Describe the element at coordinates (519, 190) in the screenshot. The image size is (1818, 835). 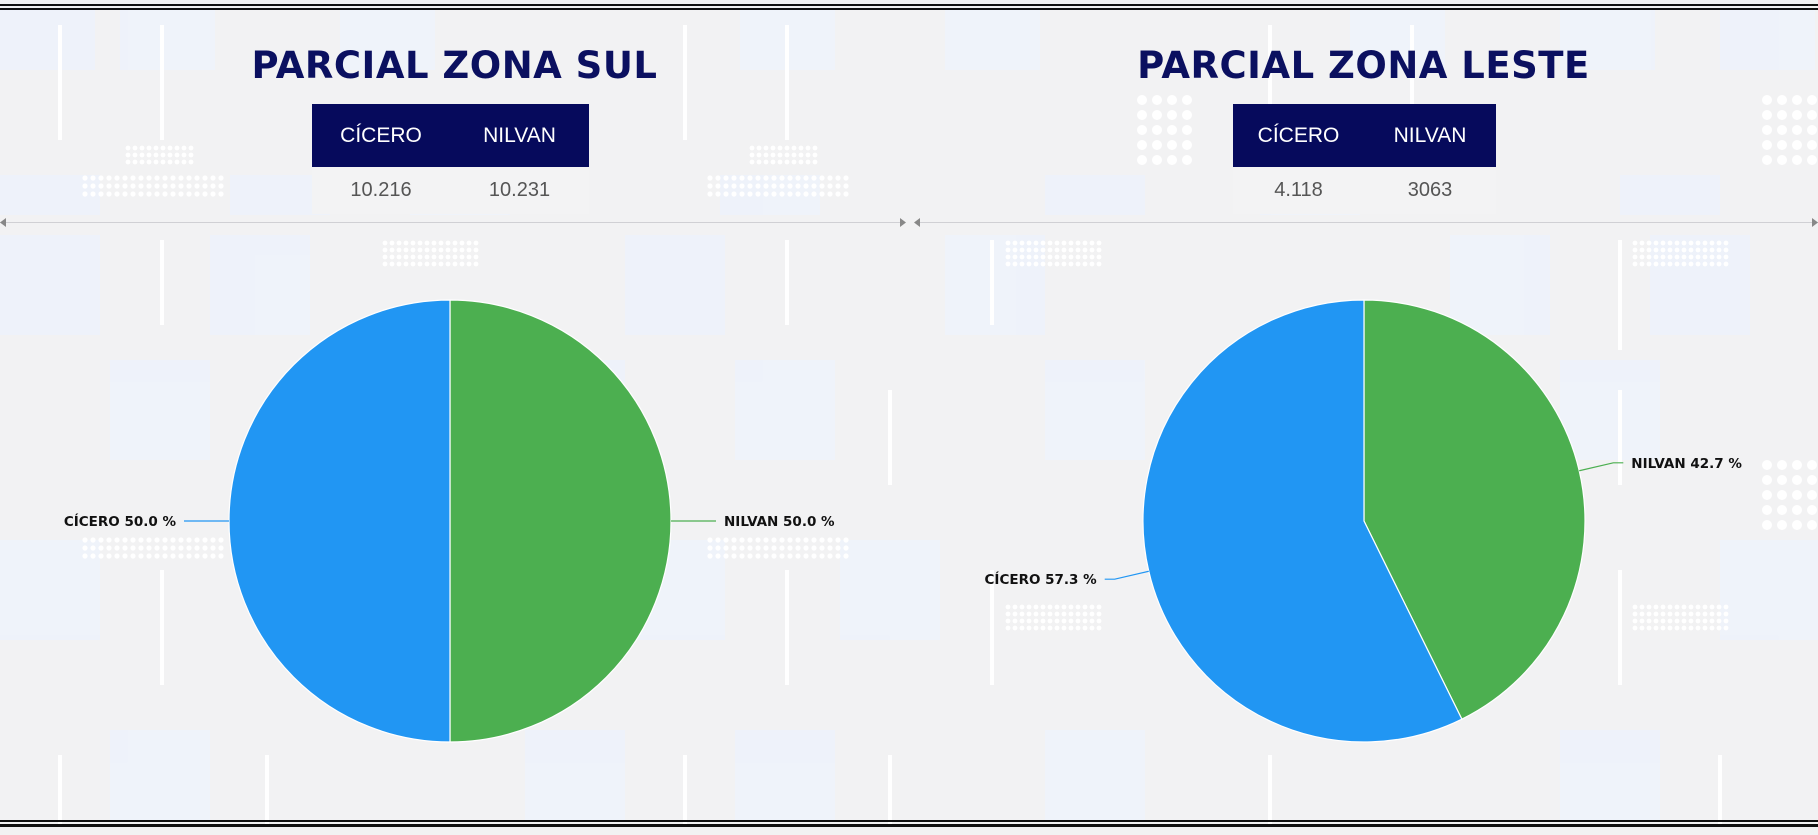
I see `value-nilvan: 10.231` at that location.